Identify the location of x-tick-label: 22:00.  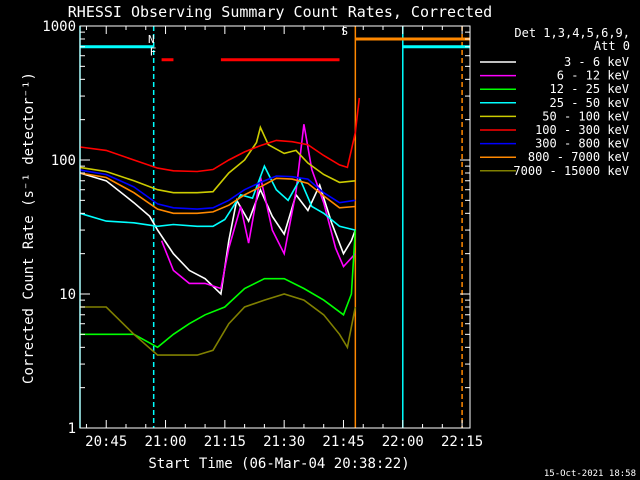
(403, 442).